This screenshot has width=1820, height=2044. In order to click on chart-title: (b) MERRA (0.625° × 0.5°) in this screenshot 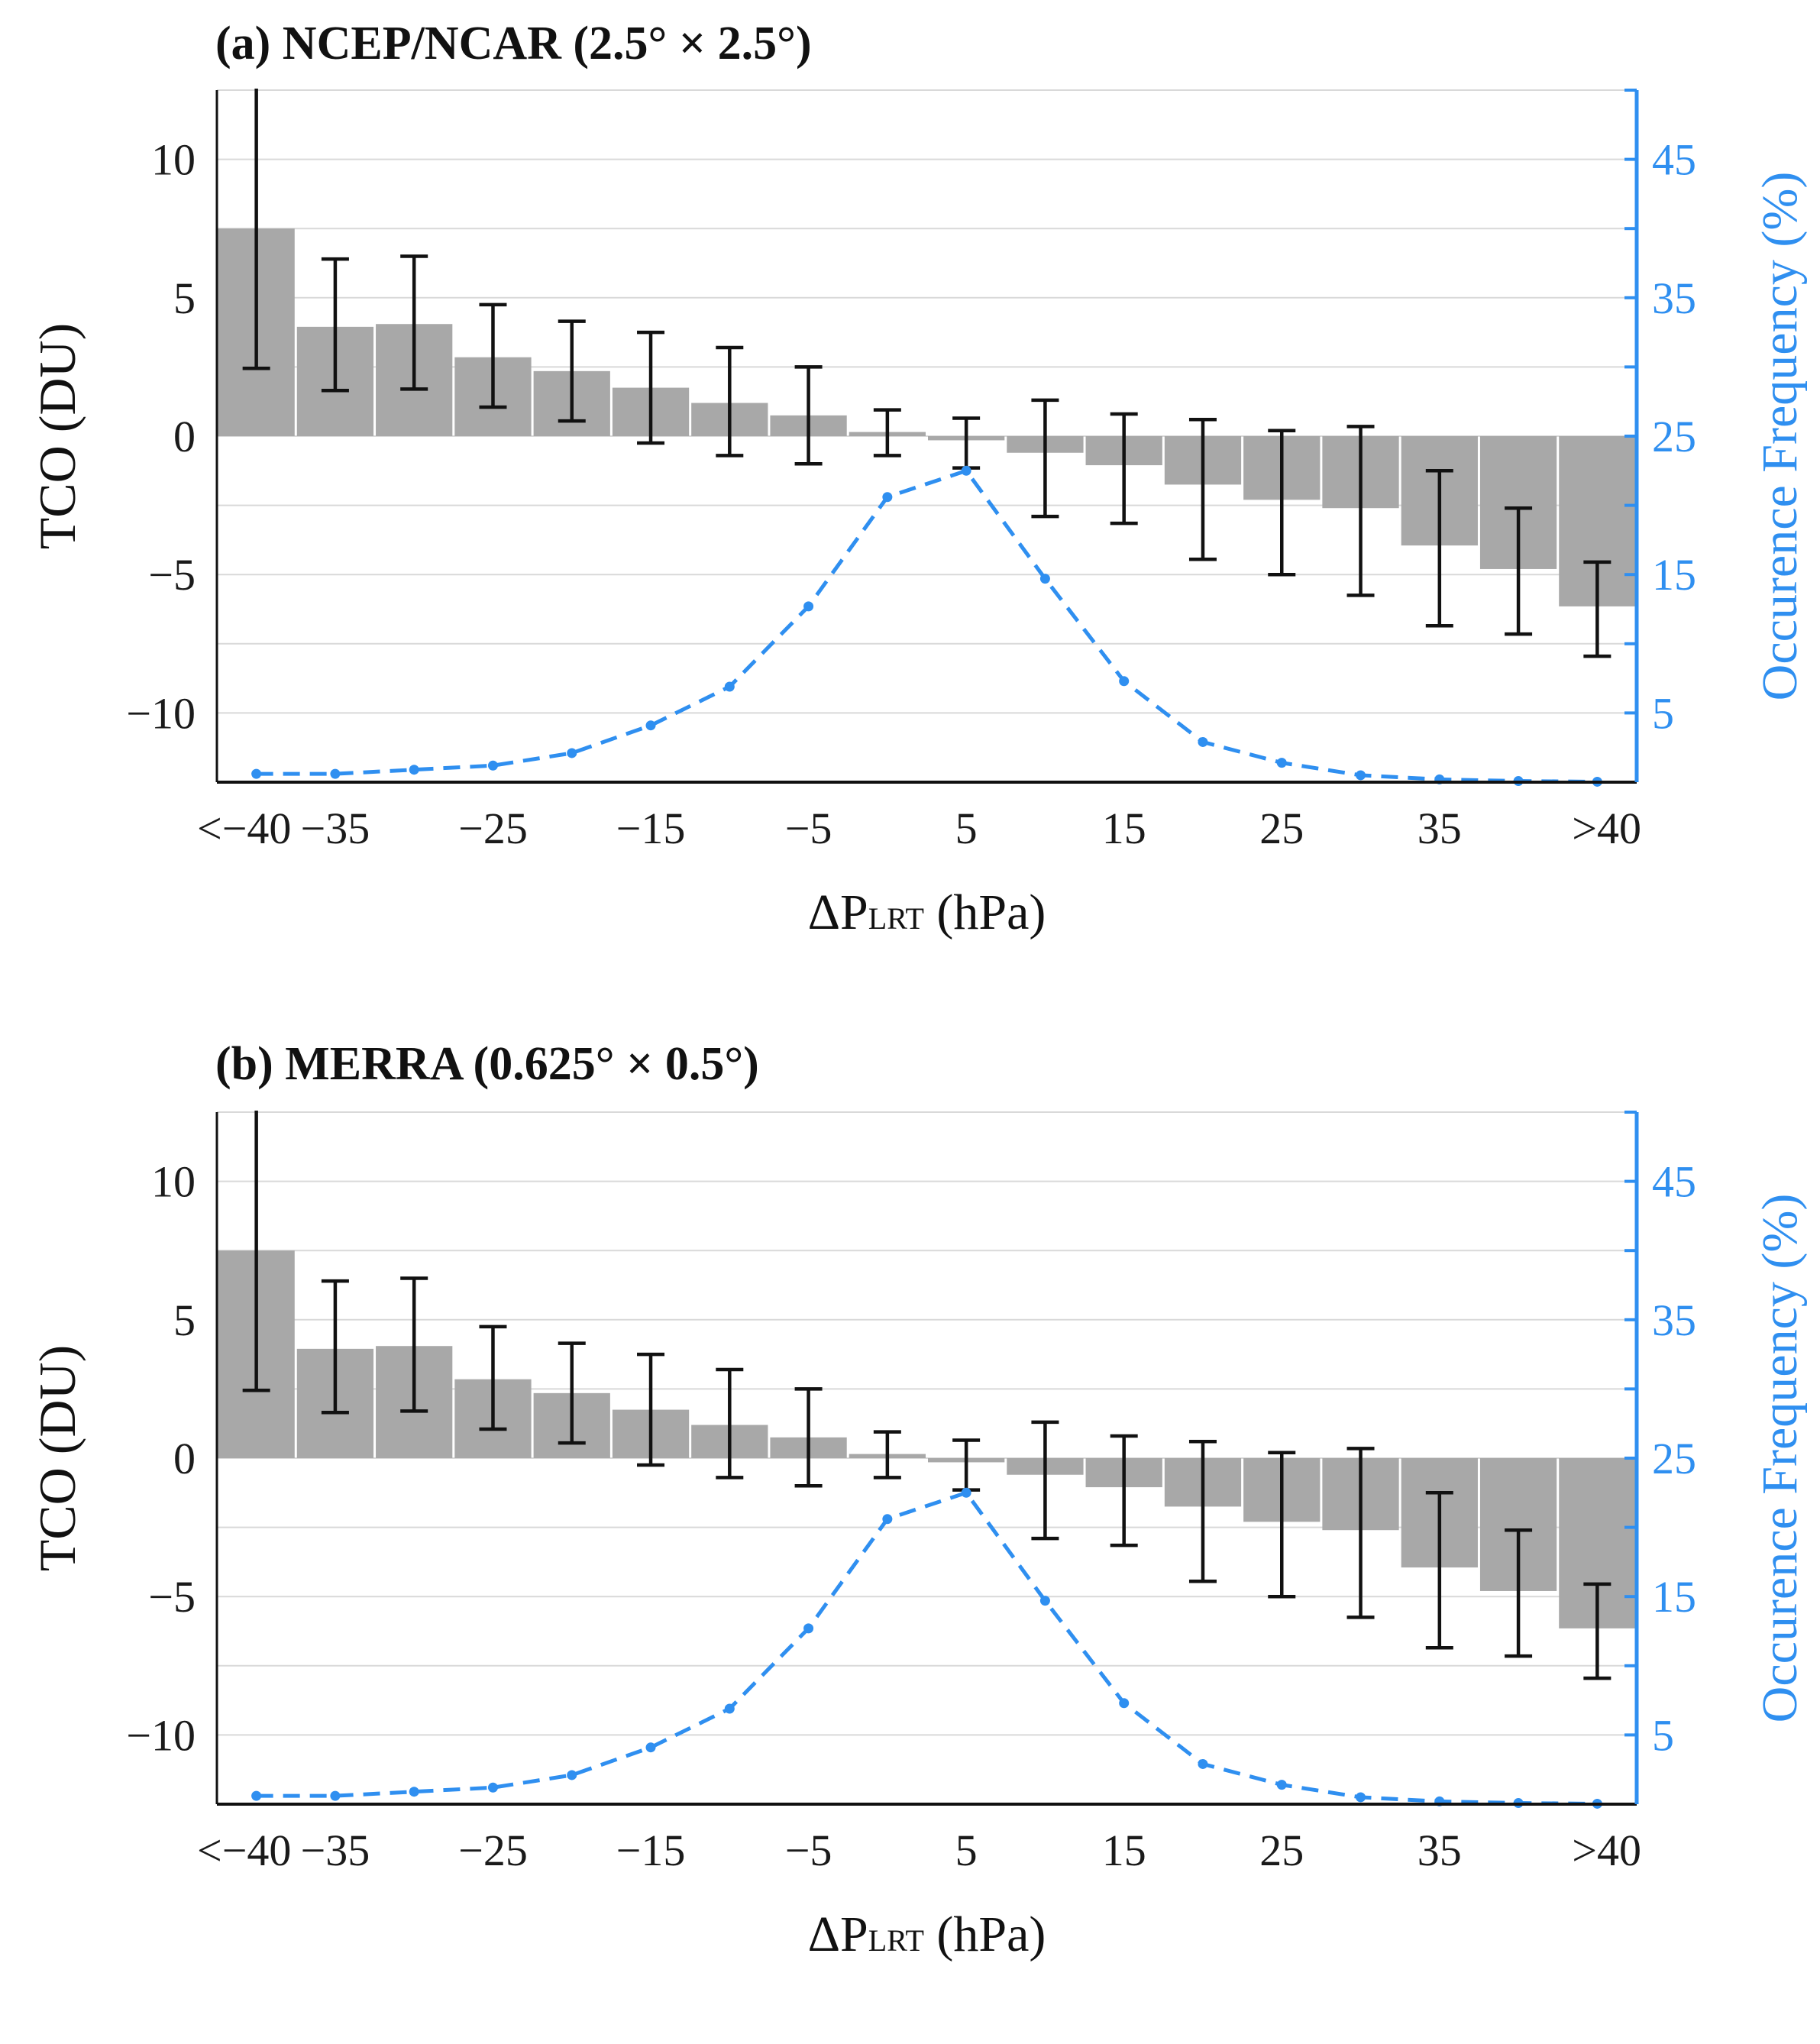, I will do `click(487, 1064)`.